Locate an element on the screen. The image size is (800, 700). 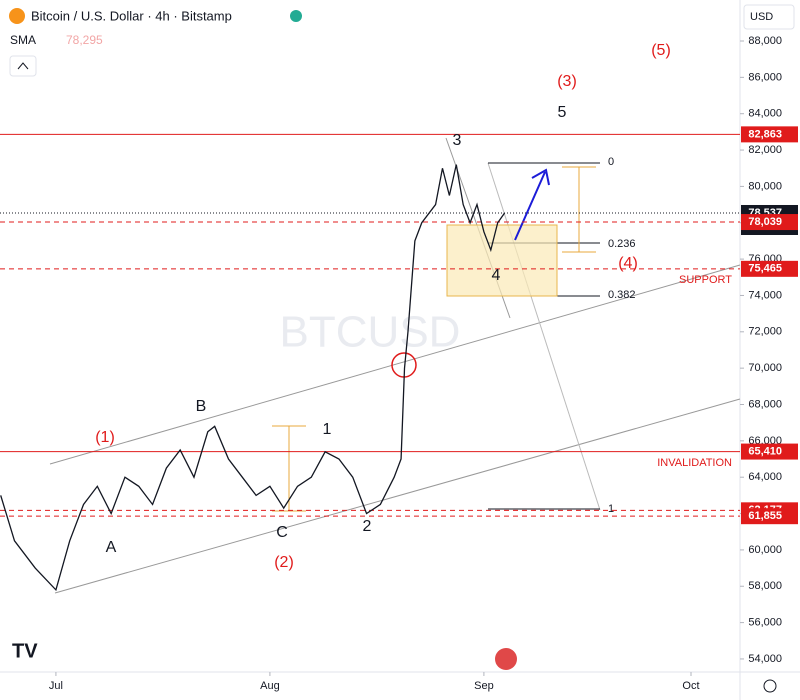
symbol-title: Bitcoin / U.S. Dollar · 4h · Bitstamp is located at coordinates (131, 15).